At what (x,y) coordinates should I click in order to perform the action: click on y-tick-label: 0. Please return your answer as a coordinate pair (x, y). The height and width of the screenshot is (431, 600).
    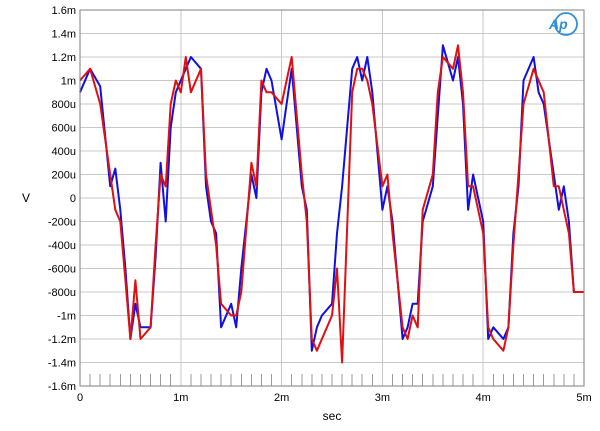
    Looking at the image, I should click on (73, 199).